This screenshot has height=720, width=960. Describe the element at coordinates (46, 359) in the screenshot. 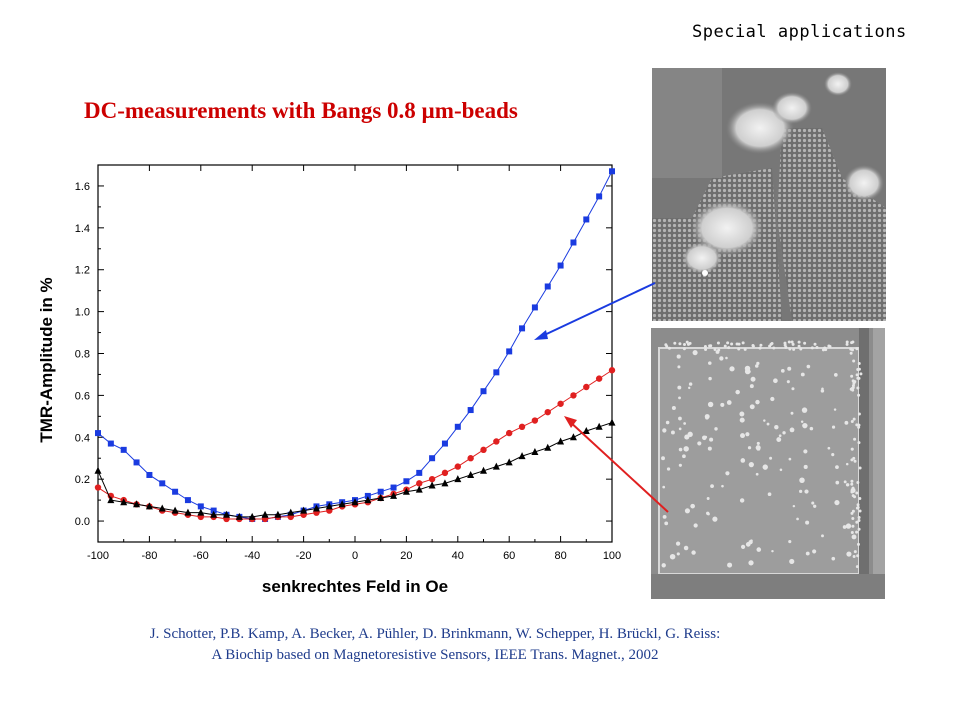

I see `y-axis-label: TMR-Amplitude in %` at that location.